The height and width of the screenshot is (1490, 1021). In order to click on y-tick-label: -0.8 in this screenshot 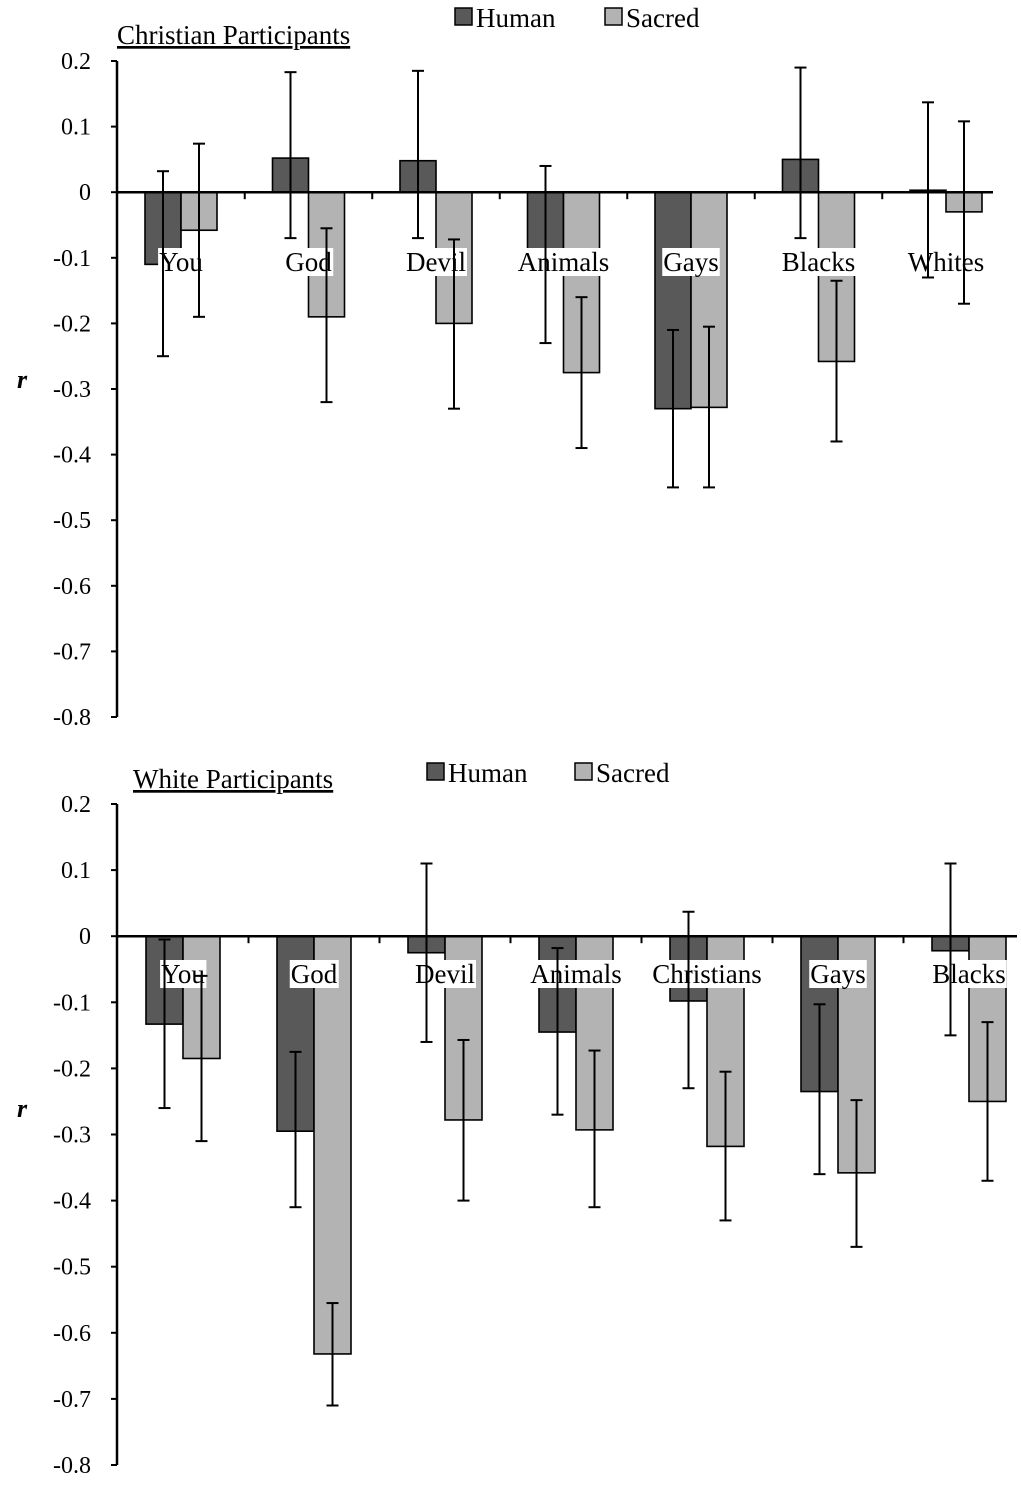, I will do `click(72, 1466)`.